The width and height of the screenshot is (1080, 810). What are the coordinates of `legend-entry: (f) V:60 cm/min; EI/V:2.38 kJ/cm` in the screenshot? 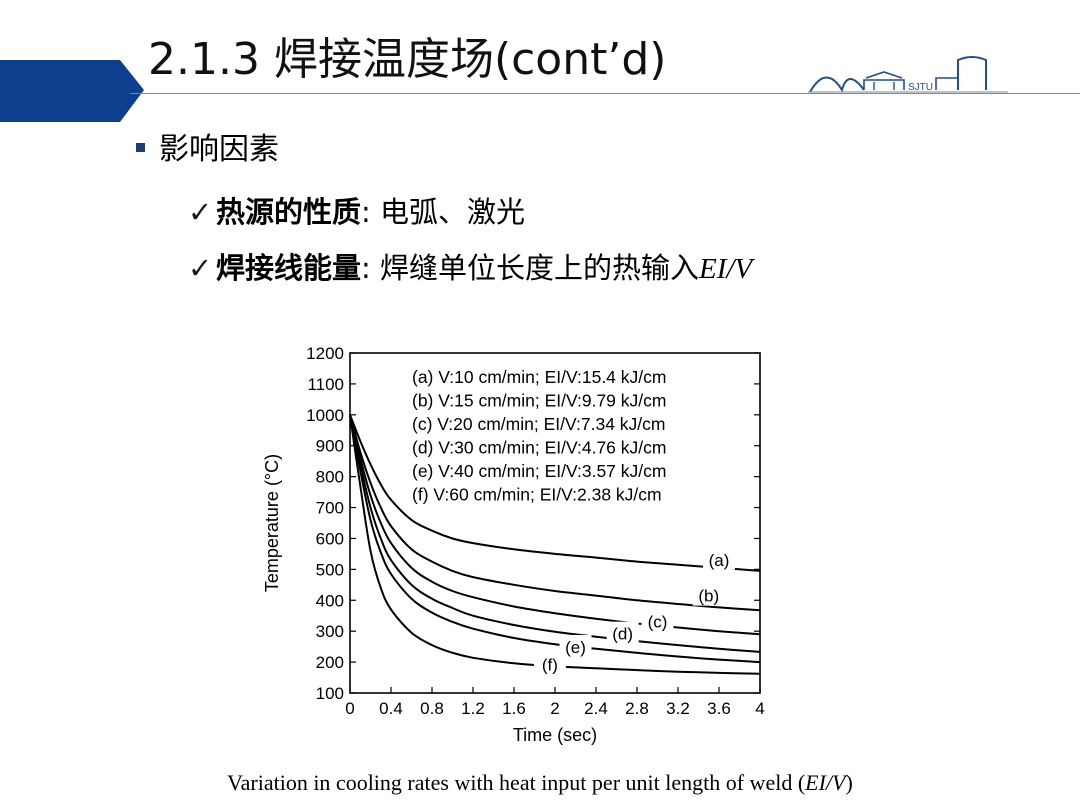 It's located at (537, 495).